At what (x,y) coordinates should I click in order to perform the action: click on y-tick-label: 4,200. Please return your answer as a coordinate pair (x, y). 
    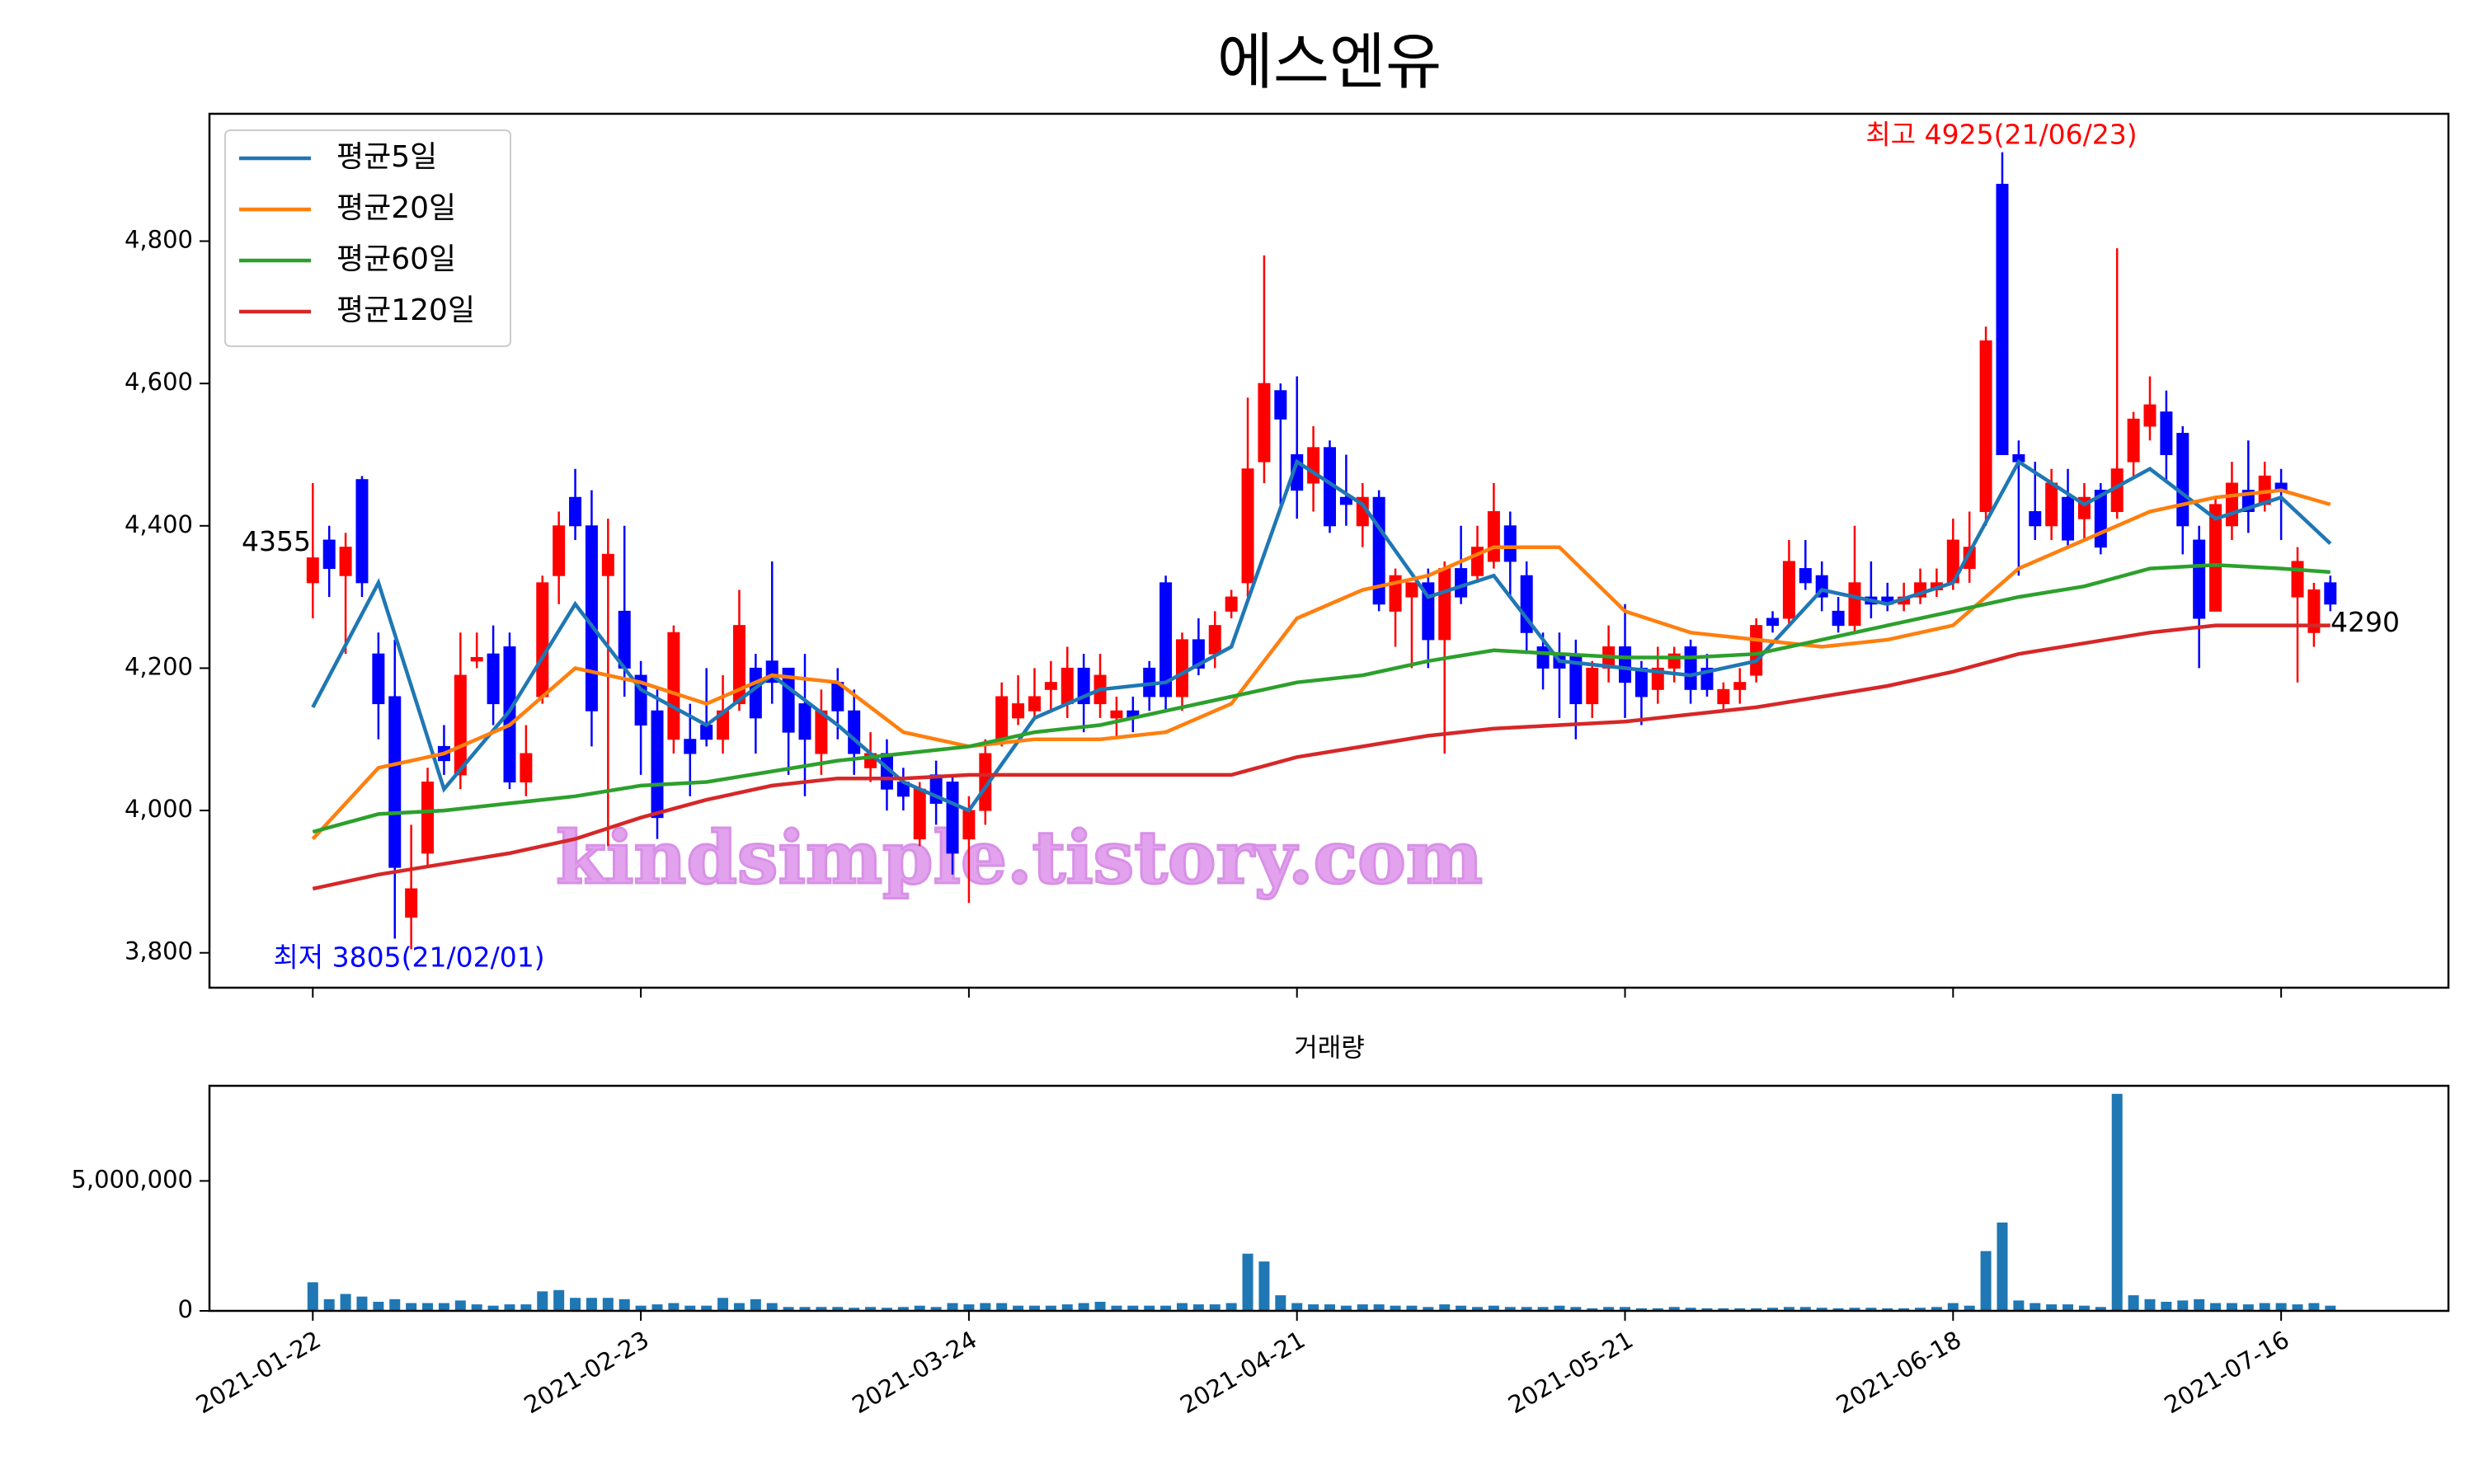
    Looking at the image, I should click on (159, 666).